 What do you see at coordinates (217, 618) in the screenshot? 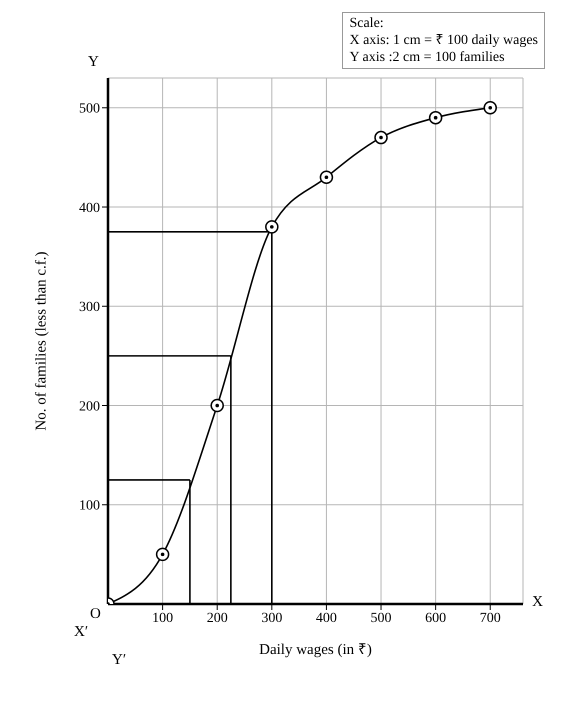
I see `x-tick-label: 200` at bounding box center [217, 618].